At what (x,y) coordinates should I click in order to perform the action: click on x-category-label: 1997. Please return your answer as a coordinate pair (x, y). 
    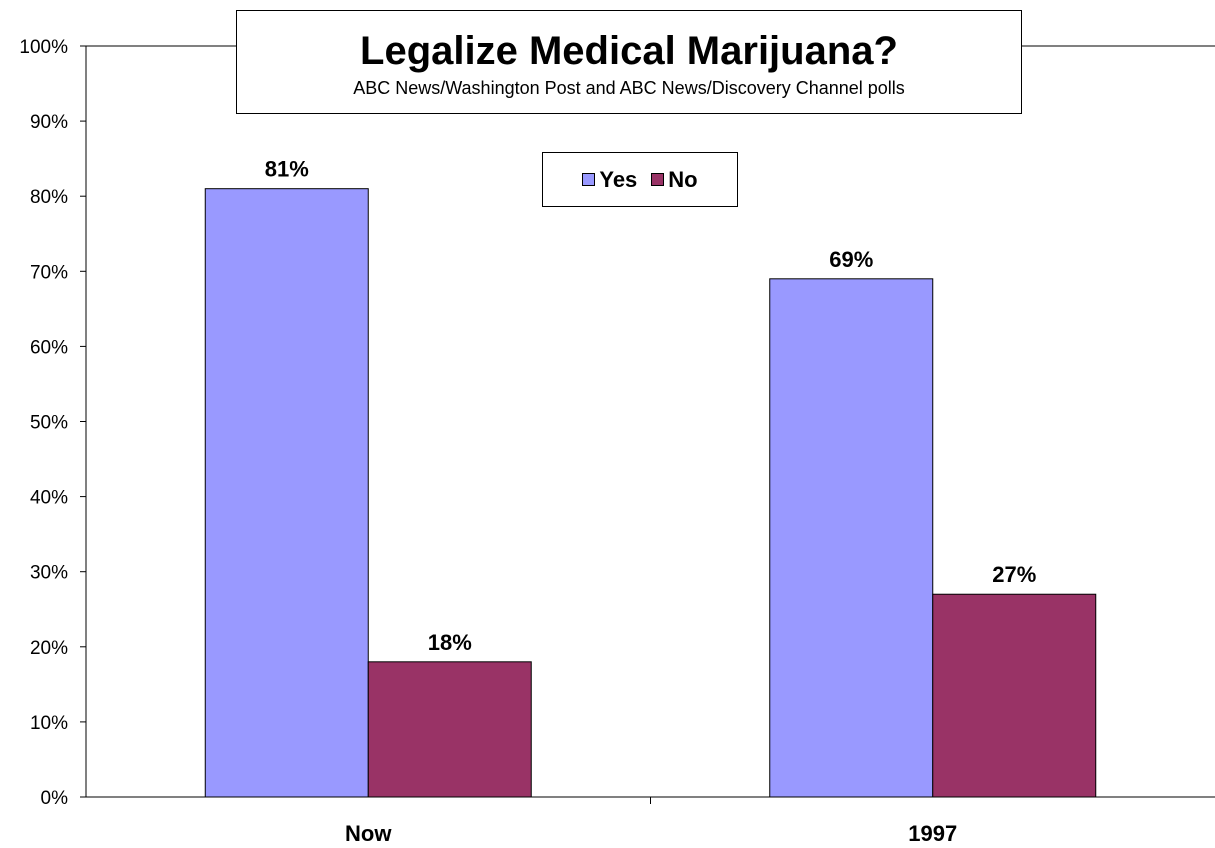
    Looking at the image, I should click on (932, 833).